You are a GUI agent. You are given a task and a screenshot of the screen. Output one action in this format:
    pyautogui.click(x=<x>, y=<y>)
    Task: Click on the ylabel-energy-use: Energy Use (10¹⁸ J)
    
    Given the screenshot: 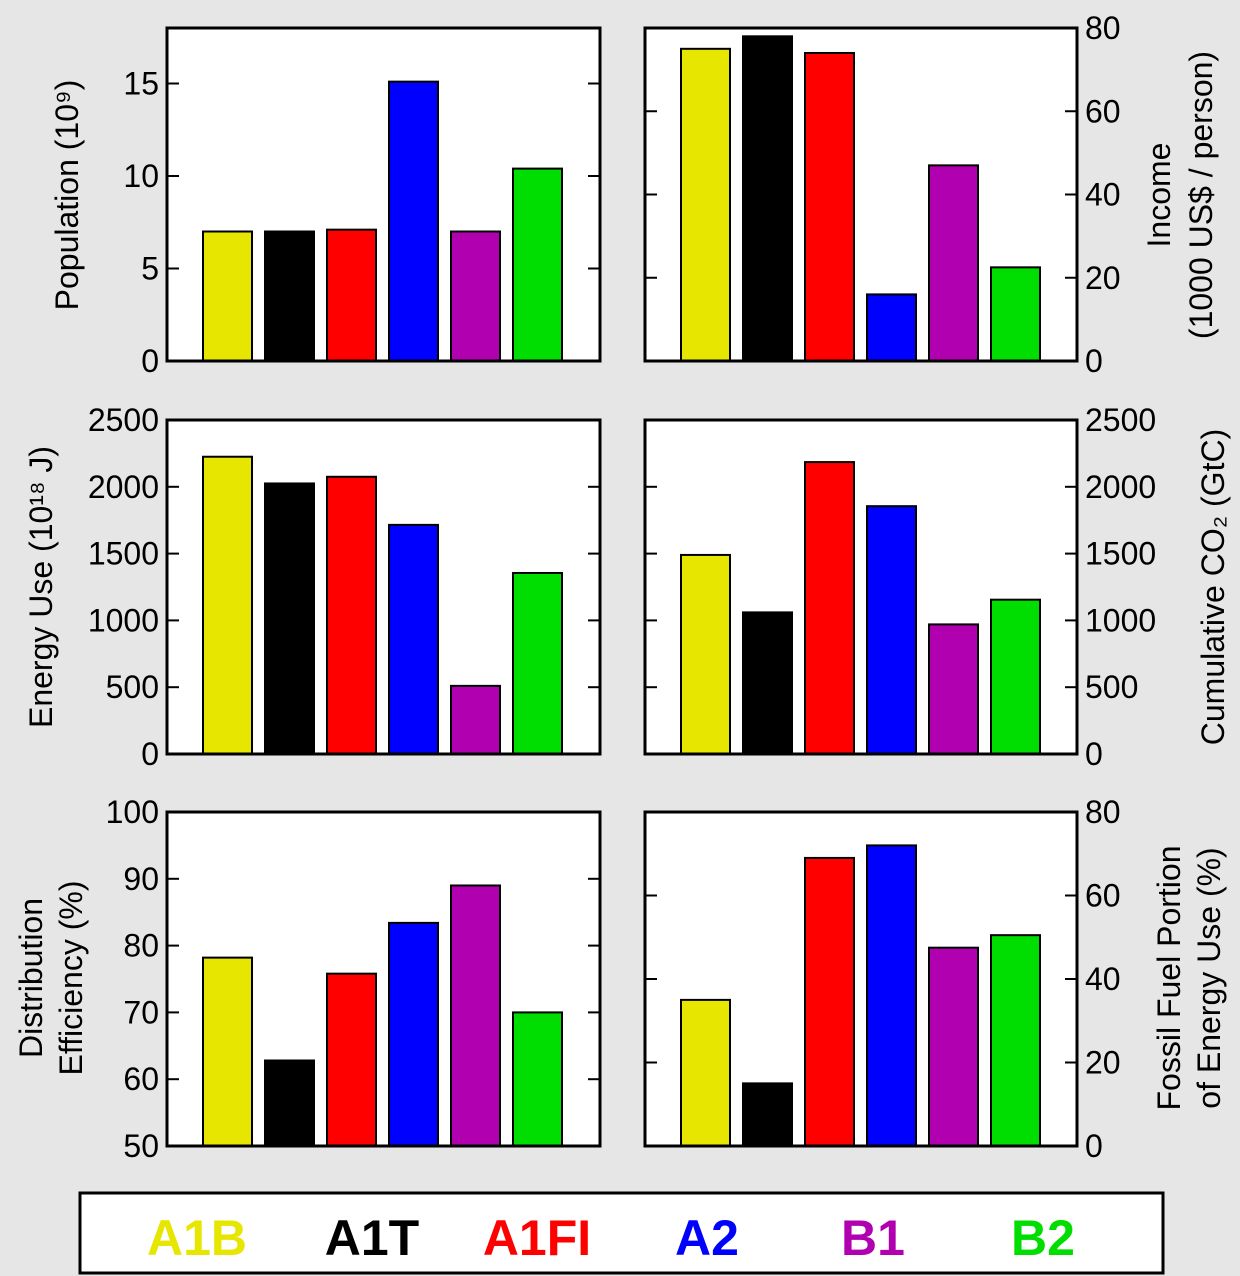 What is the action you would take?
    pyautogui.click(x=41, y=587)
    